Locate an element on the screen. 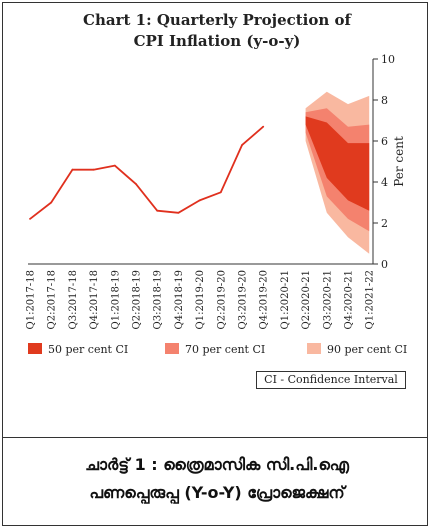 The height and width of the screenshot is (530, 434). x-tick-label-5: Q1:2018-19 is located at coordinates (115, 299).